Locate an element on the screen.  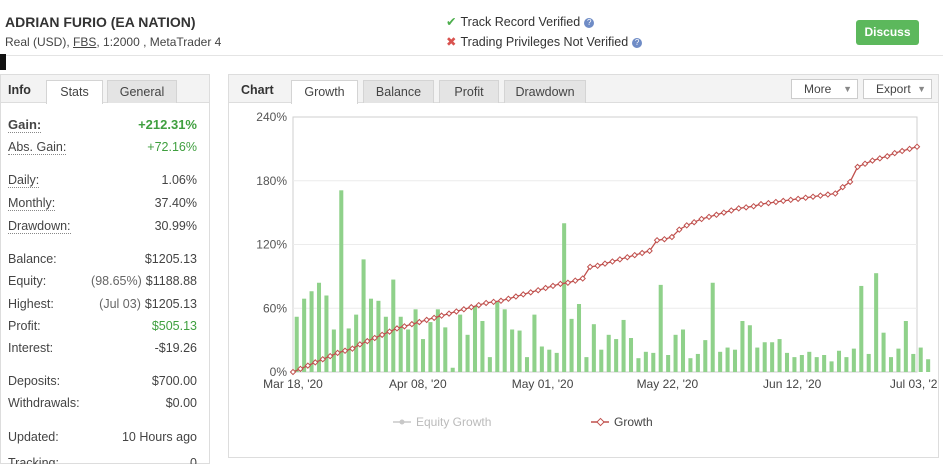
account-leverage-platform: , 1:2000 , MetaTrader 4 is located at coordinates (159, 42).